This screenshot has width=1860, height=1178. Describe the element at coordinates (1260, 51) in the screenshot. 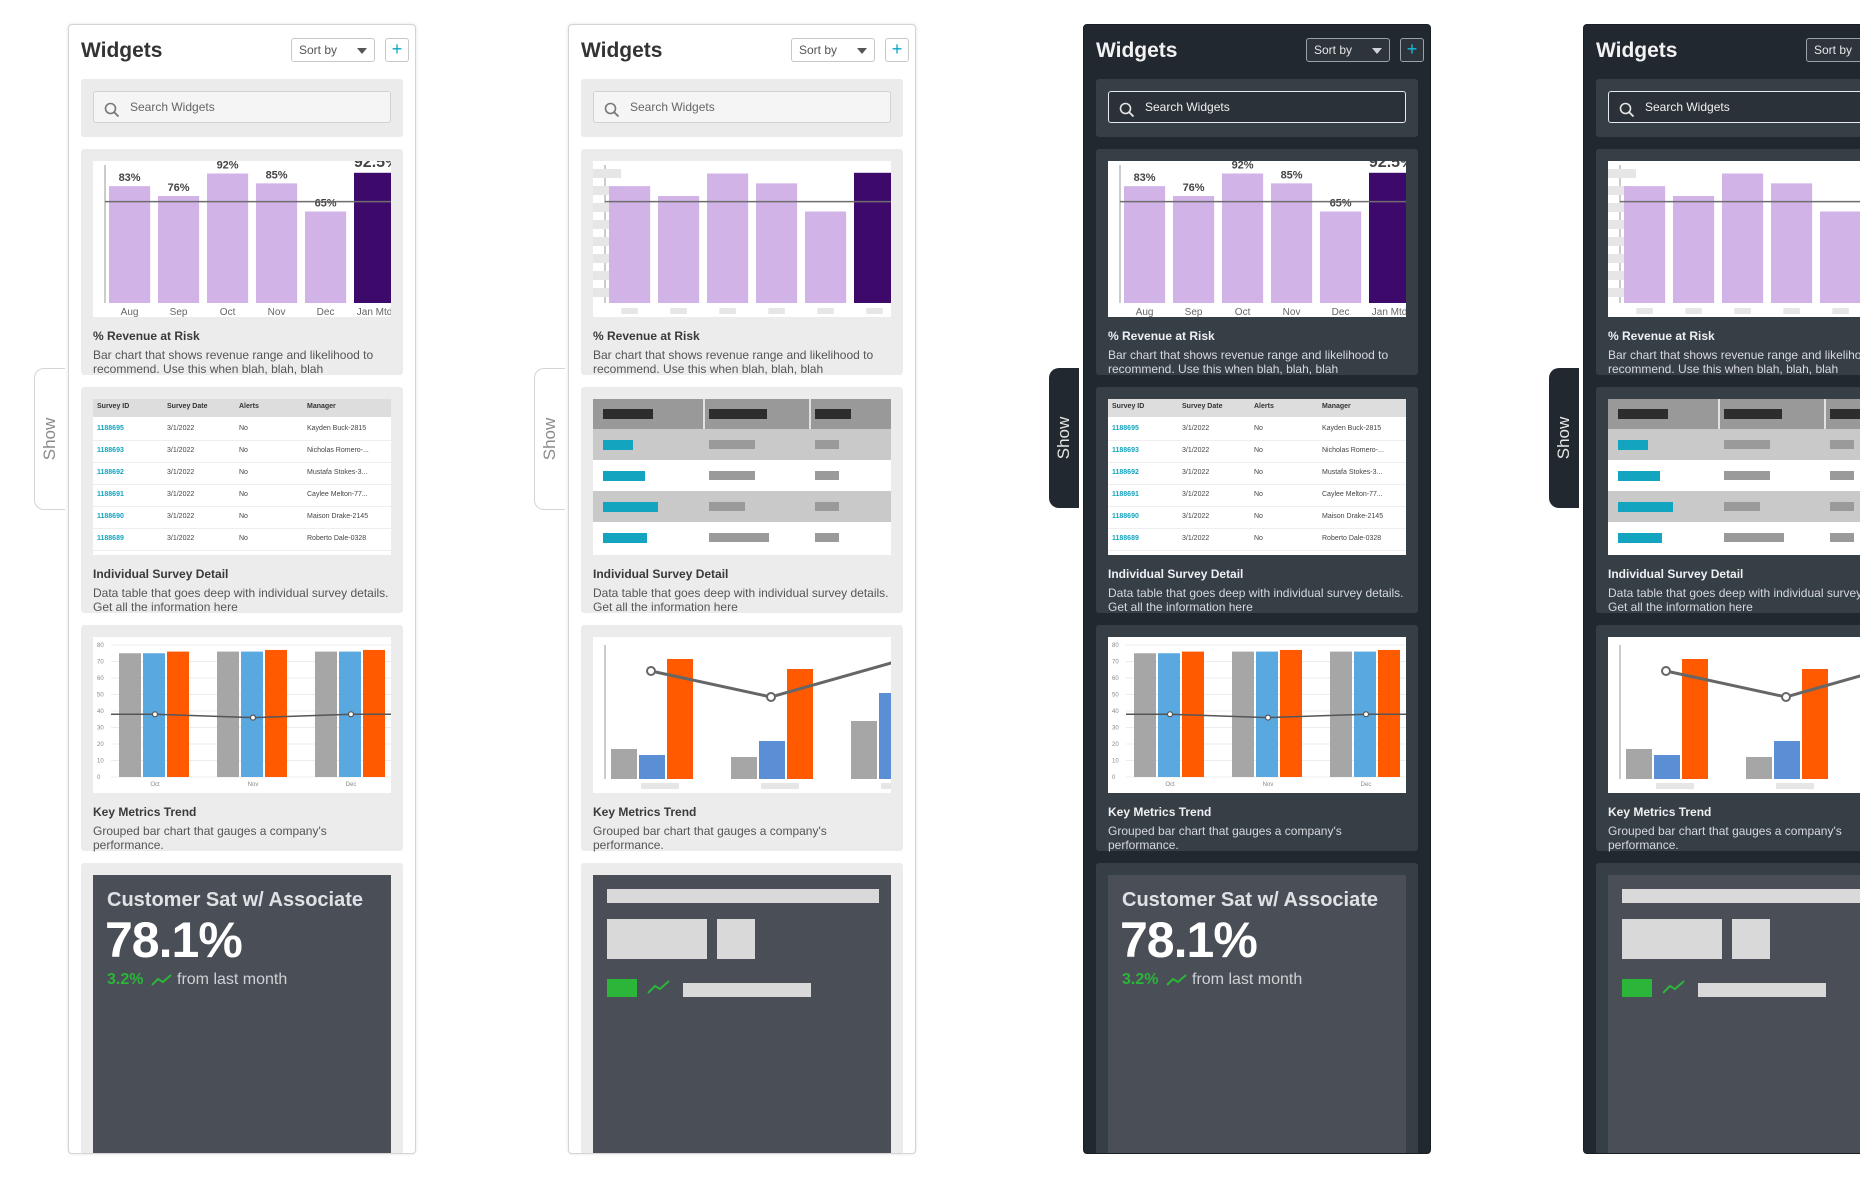

I see `panel-header: Widgets Sort by +` at that location.